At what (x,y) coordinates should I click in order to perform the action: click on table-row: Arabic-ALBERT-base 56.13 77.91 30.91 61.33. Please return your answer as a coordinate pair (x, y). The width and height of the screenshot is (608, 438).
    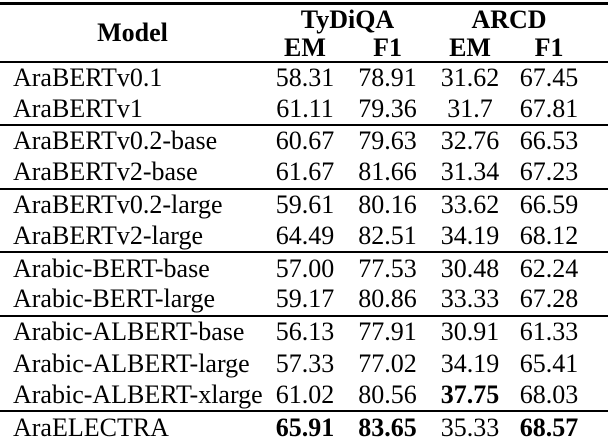
    Looking at the image, I should click on (304, 331).